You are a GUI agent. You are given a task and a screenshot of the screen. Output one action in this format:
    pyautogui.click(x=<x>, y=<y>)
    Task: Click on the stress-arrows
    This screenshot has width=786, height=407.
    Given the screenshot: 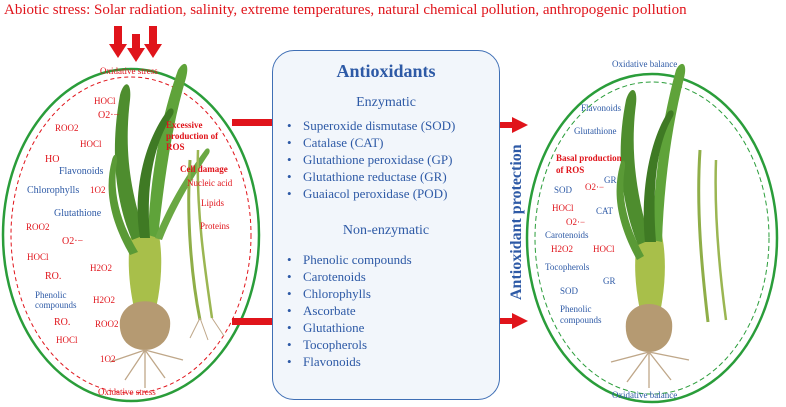 What is the action you would take?
    pyautogui.click(x=135, y=44)
    